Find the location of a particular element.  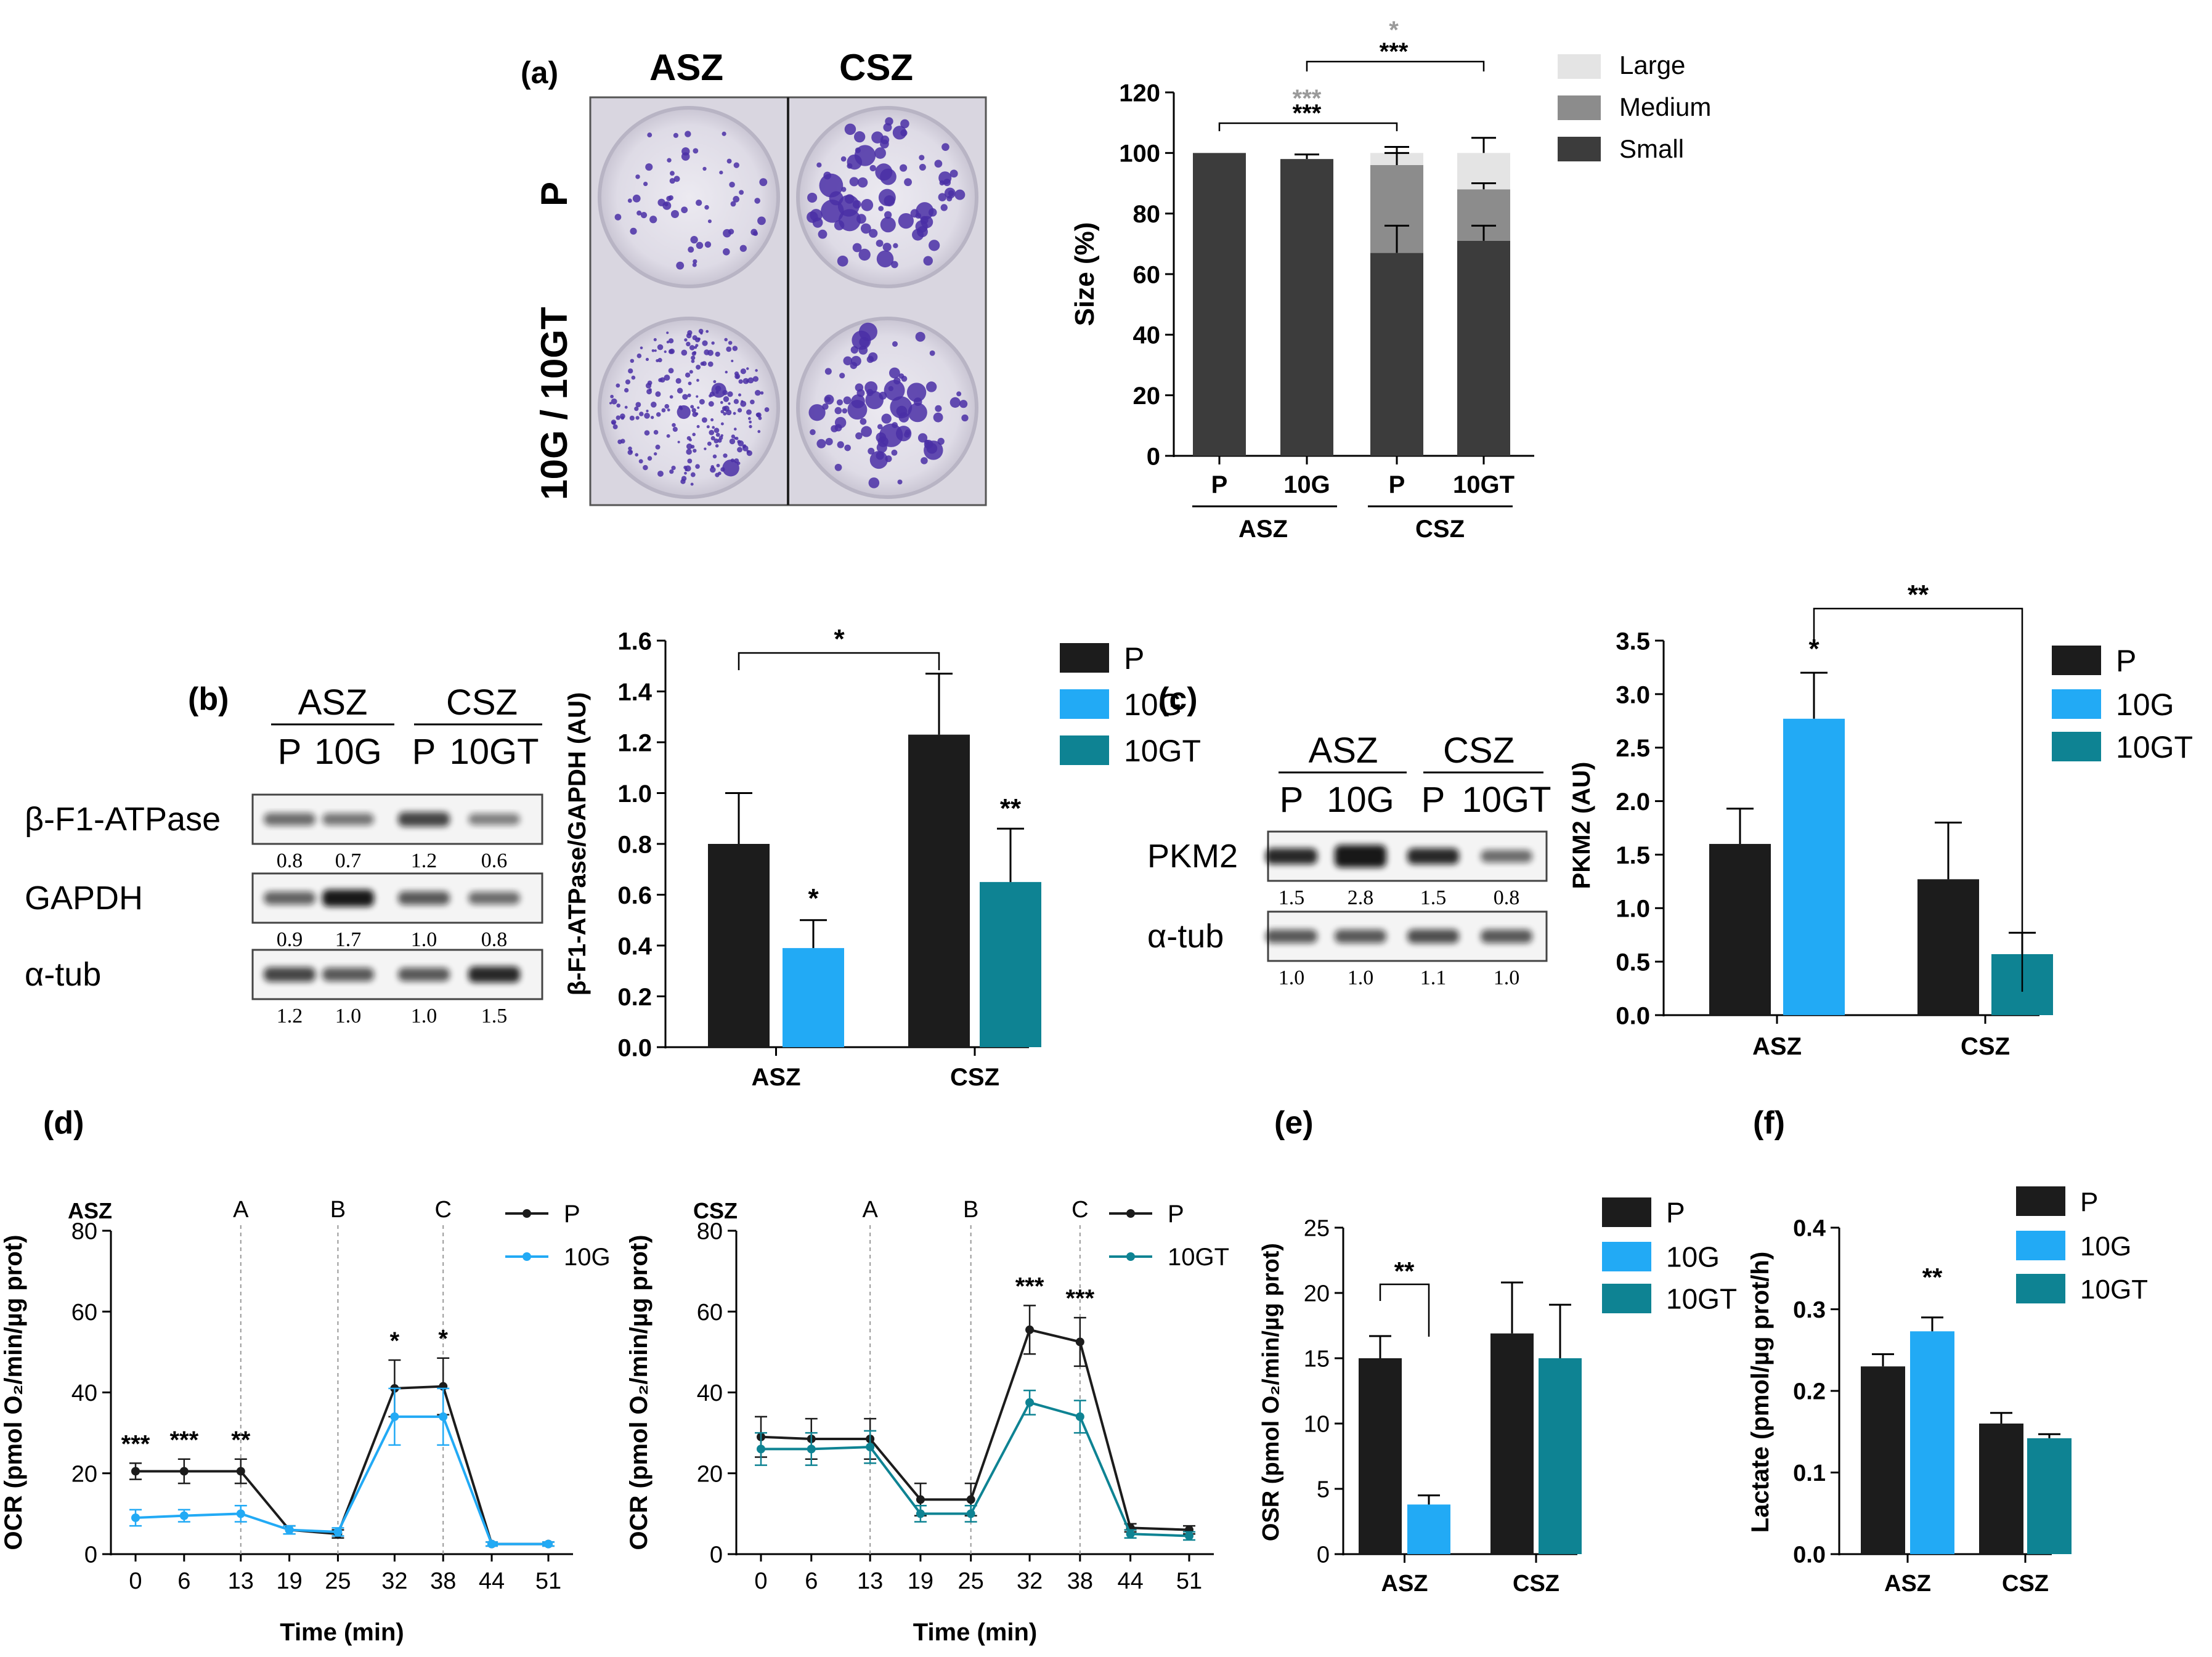

chart-d2-injection-label-1: B is located at coordinates (970, 1210).